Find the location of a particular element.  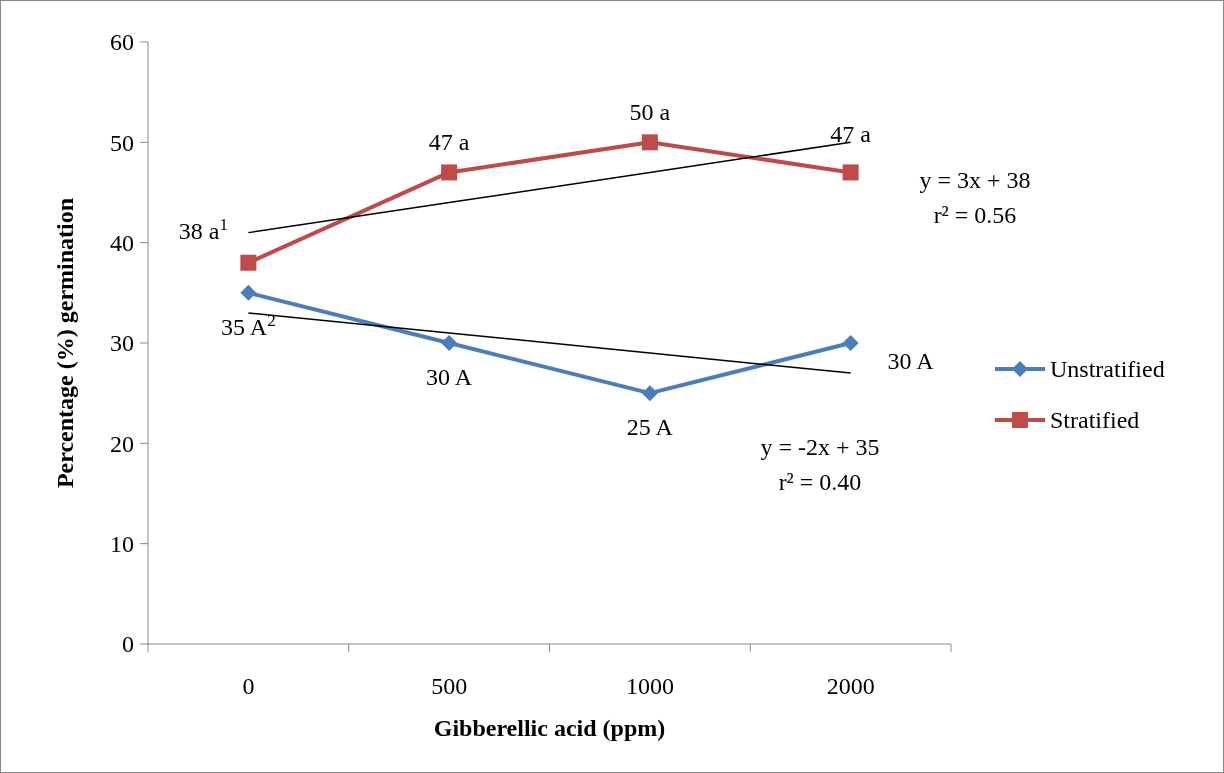

x-tick-label: 2000 is located at coordinates (850, 686).